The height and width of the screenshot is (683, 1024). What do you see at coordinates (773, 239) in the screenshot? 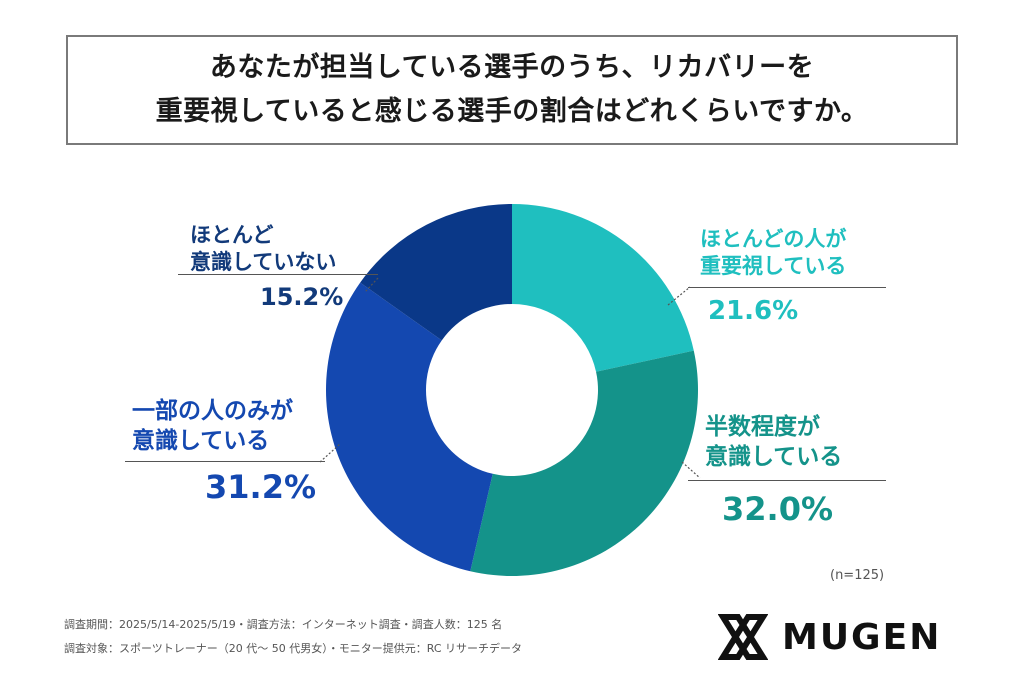
I see `label-most-important-line1: ほとんどの人が` at bounding box center [773, 239].